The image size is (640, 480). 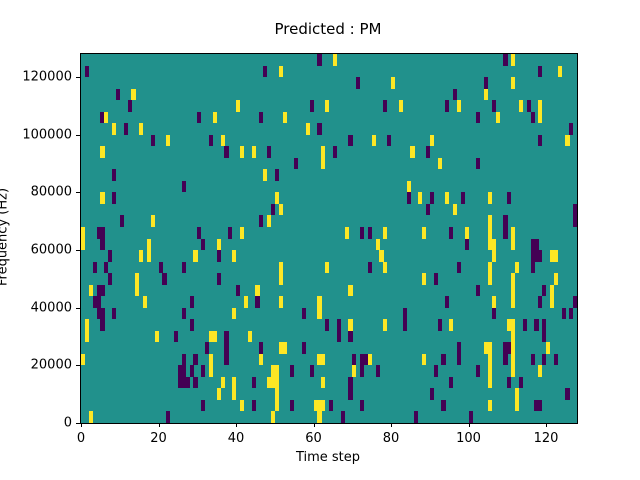 I want to click on x-axis-tick-label: 20, so click(x=158, y=438).